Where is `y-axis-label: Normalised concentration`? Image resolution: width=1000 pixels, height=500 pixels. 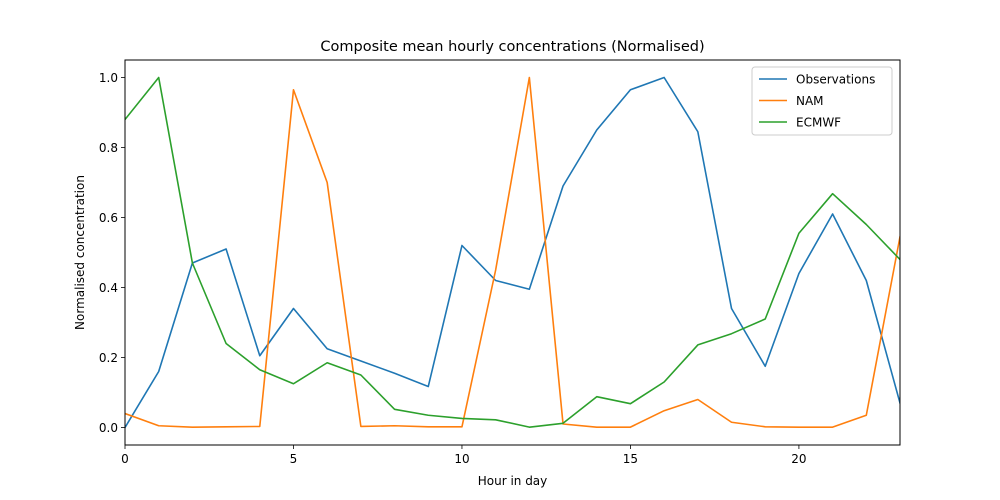 y-axis-label: Normalised concentration is located at coordinates (80, 252).